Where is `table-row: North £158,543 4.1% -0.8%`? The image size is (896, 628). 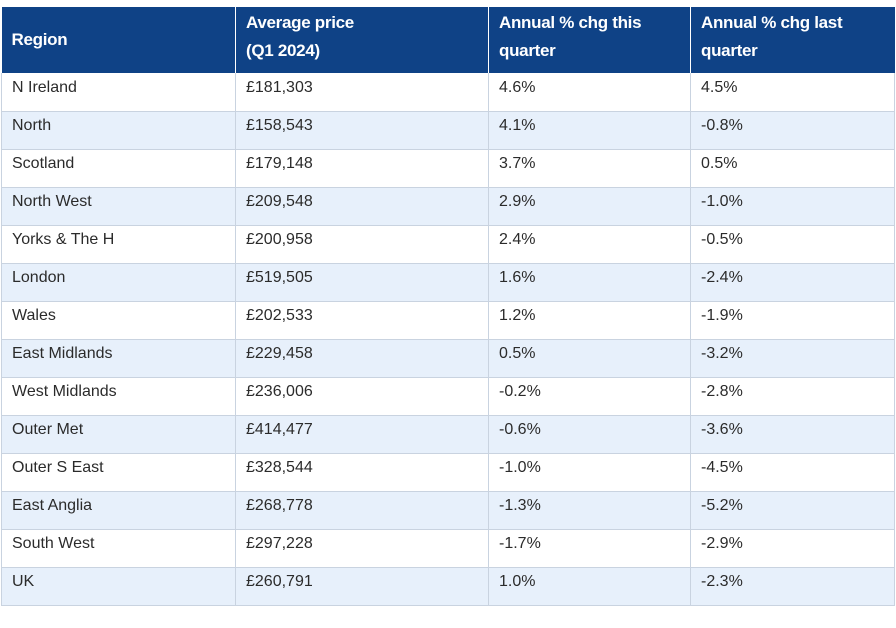 table-row: North £158,543 4.1% -0.8% is located at coordinates (448, 130).